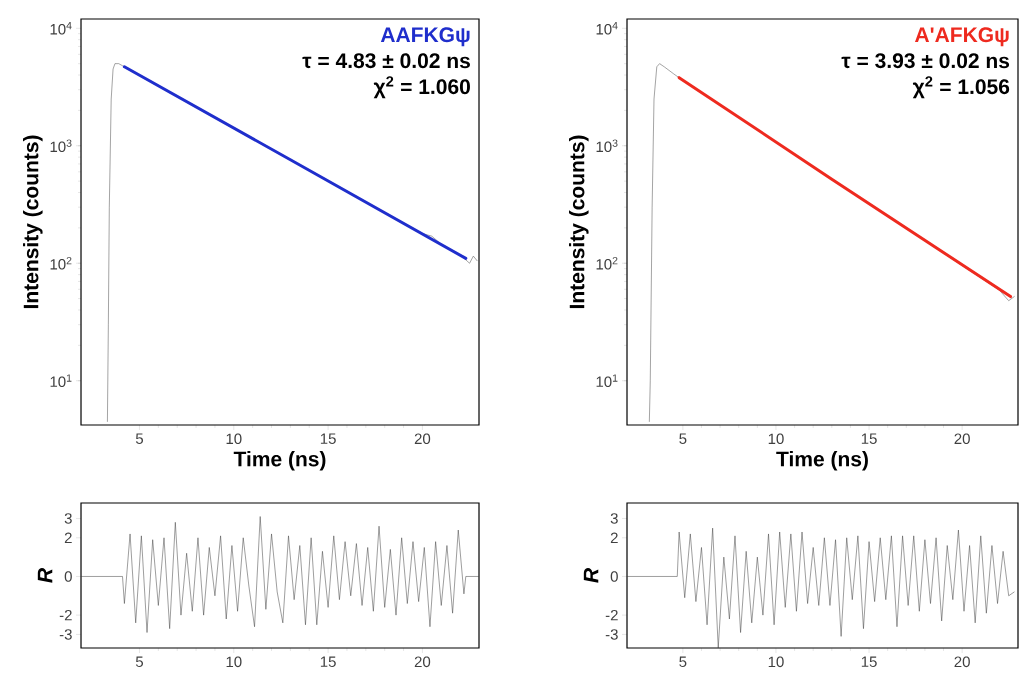 This screenshot has width=1020, height=679. I want to click on annotation: χ$^{2}$ = 1.060, so click(421, 87).